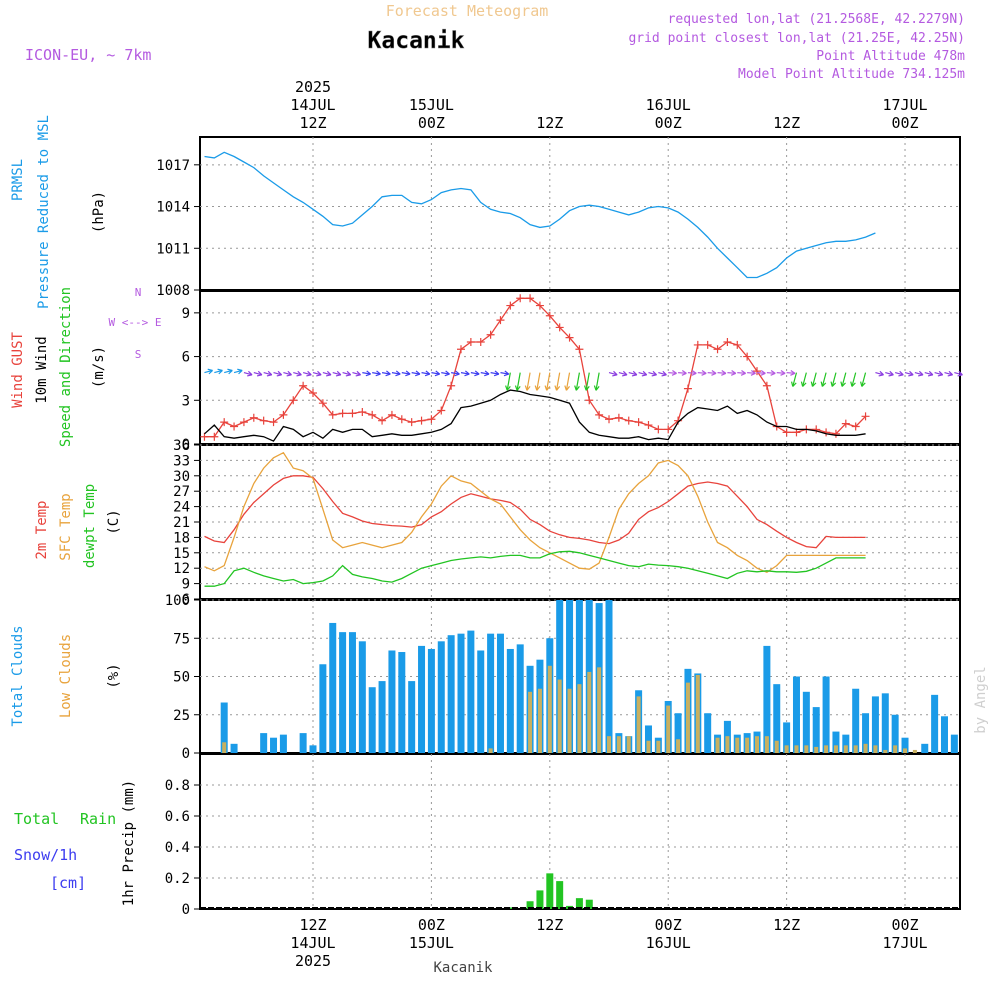 This screenshot has height=1005, width=1000. I want to click on time-label-bottom: 12Z, so click(312, 925).